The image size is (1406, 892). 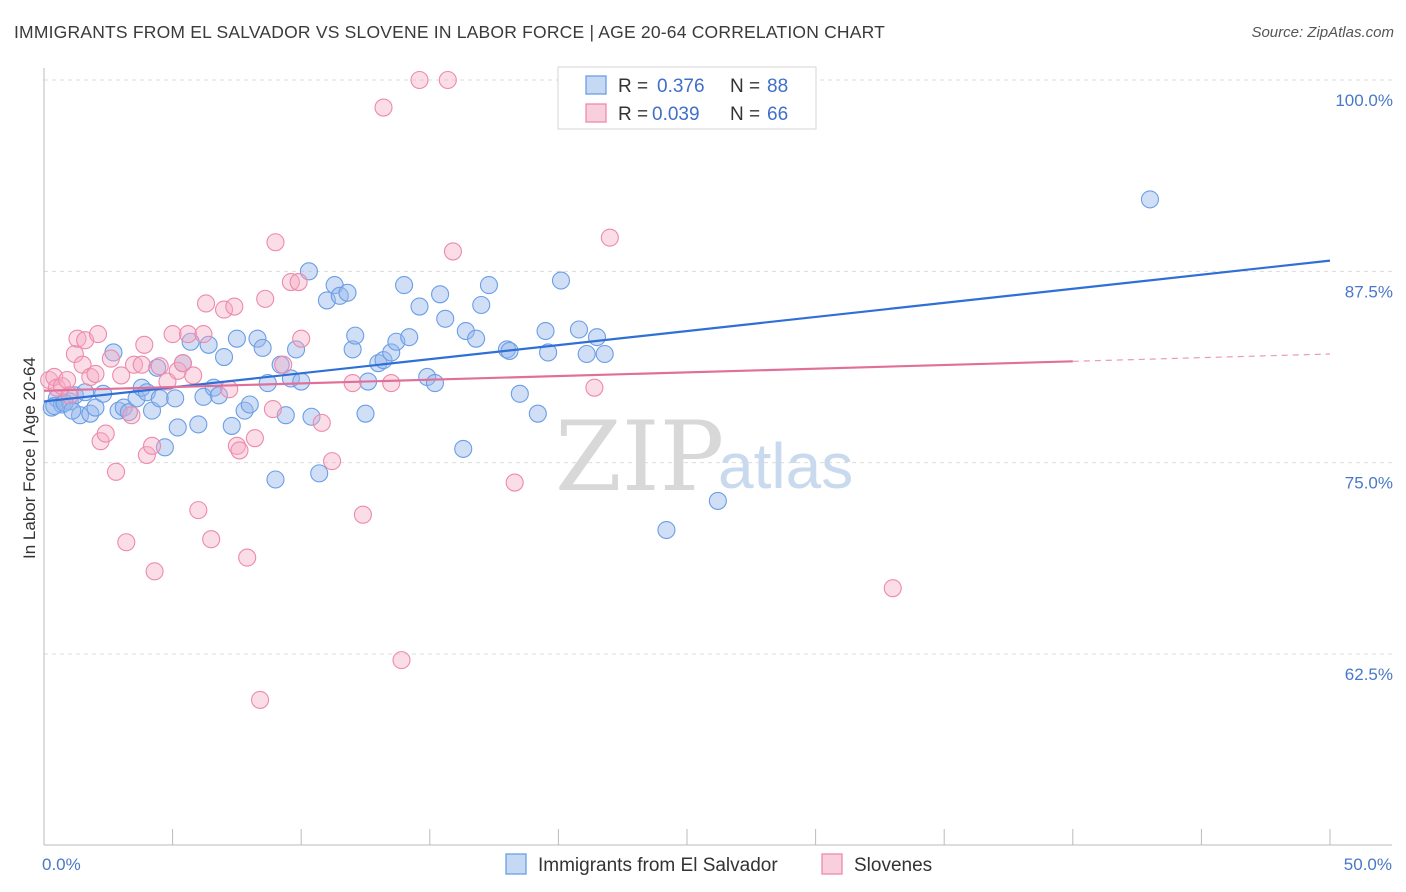 I want to click on top-legend: R = 0.376 N = 88 R = 0.039 N = 66, so click(x=687, y=98).